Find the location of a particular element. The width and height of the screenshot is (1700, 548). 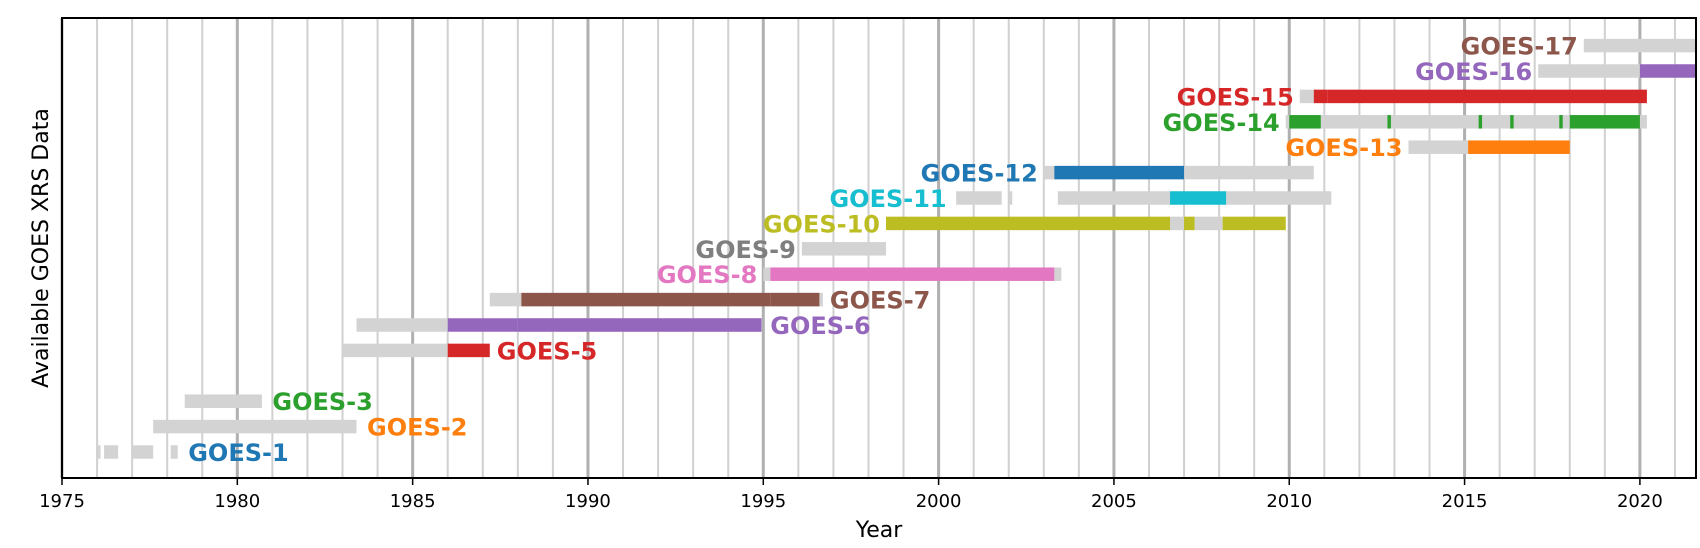

goes-17-label: GOES-17 is located at coordinates (1519, 47).